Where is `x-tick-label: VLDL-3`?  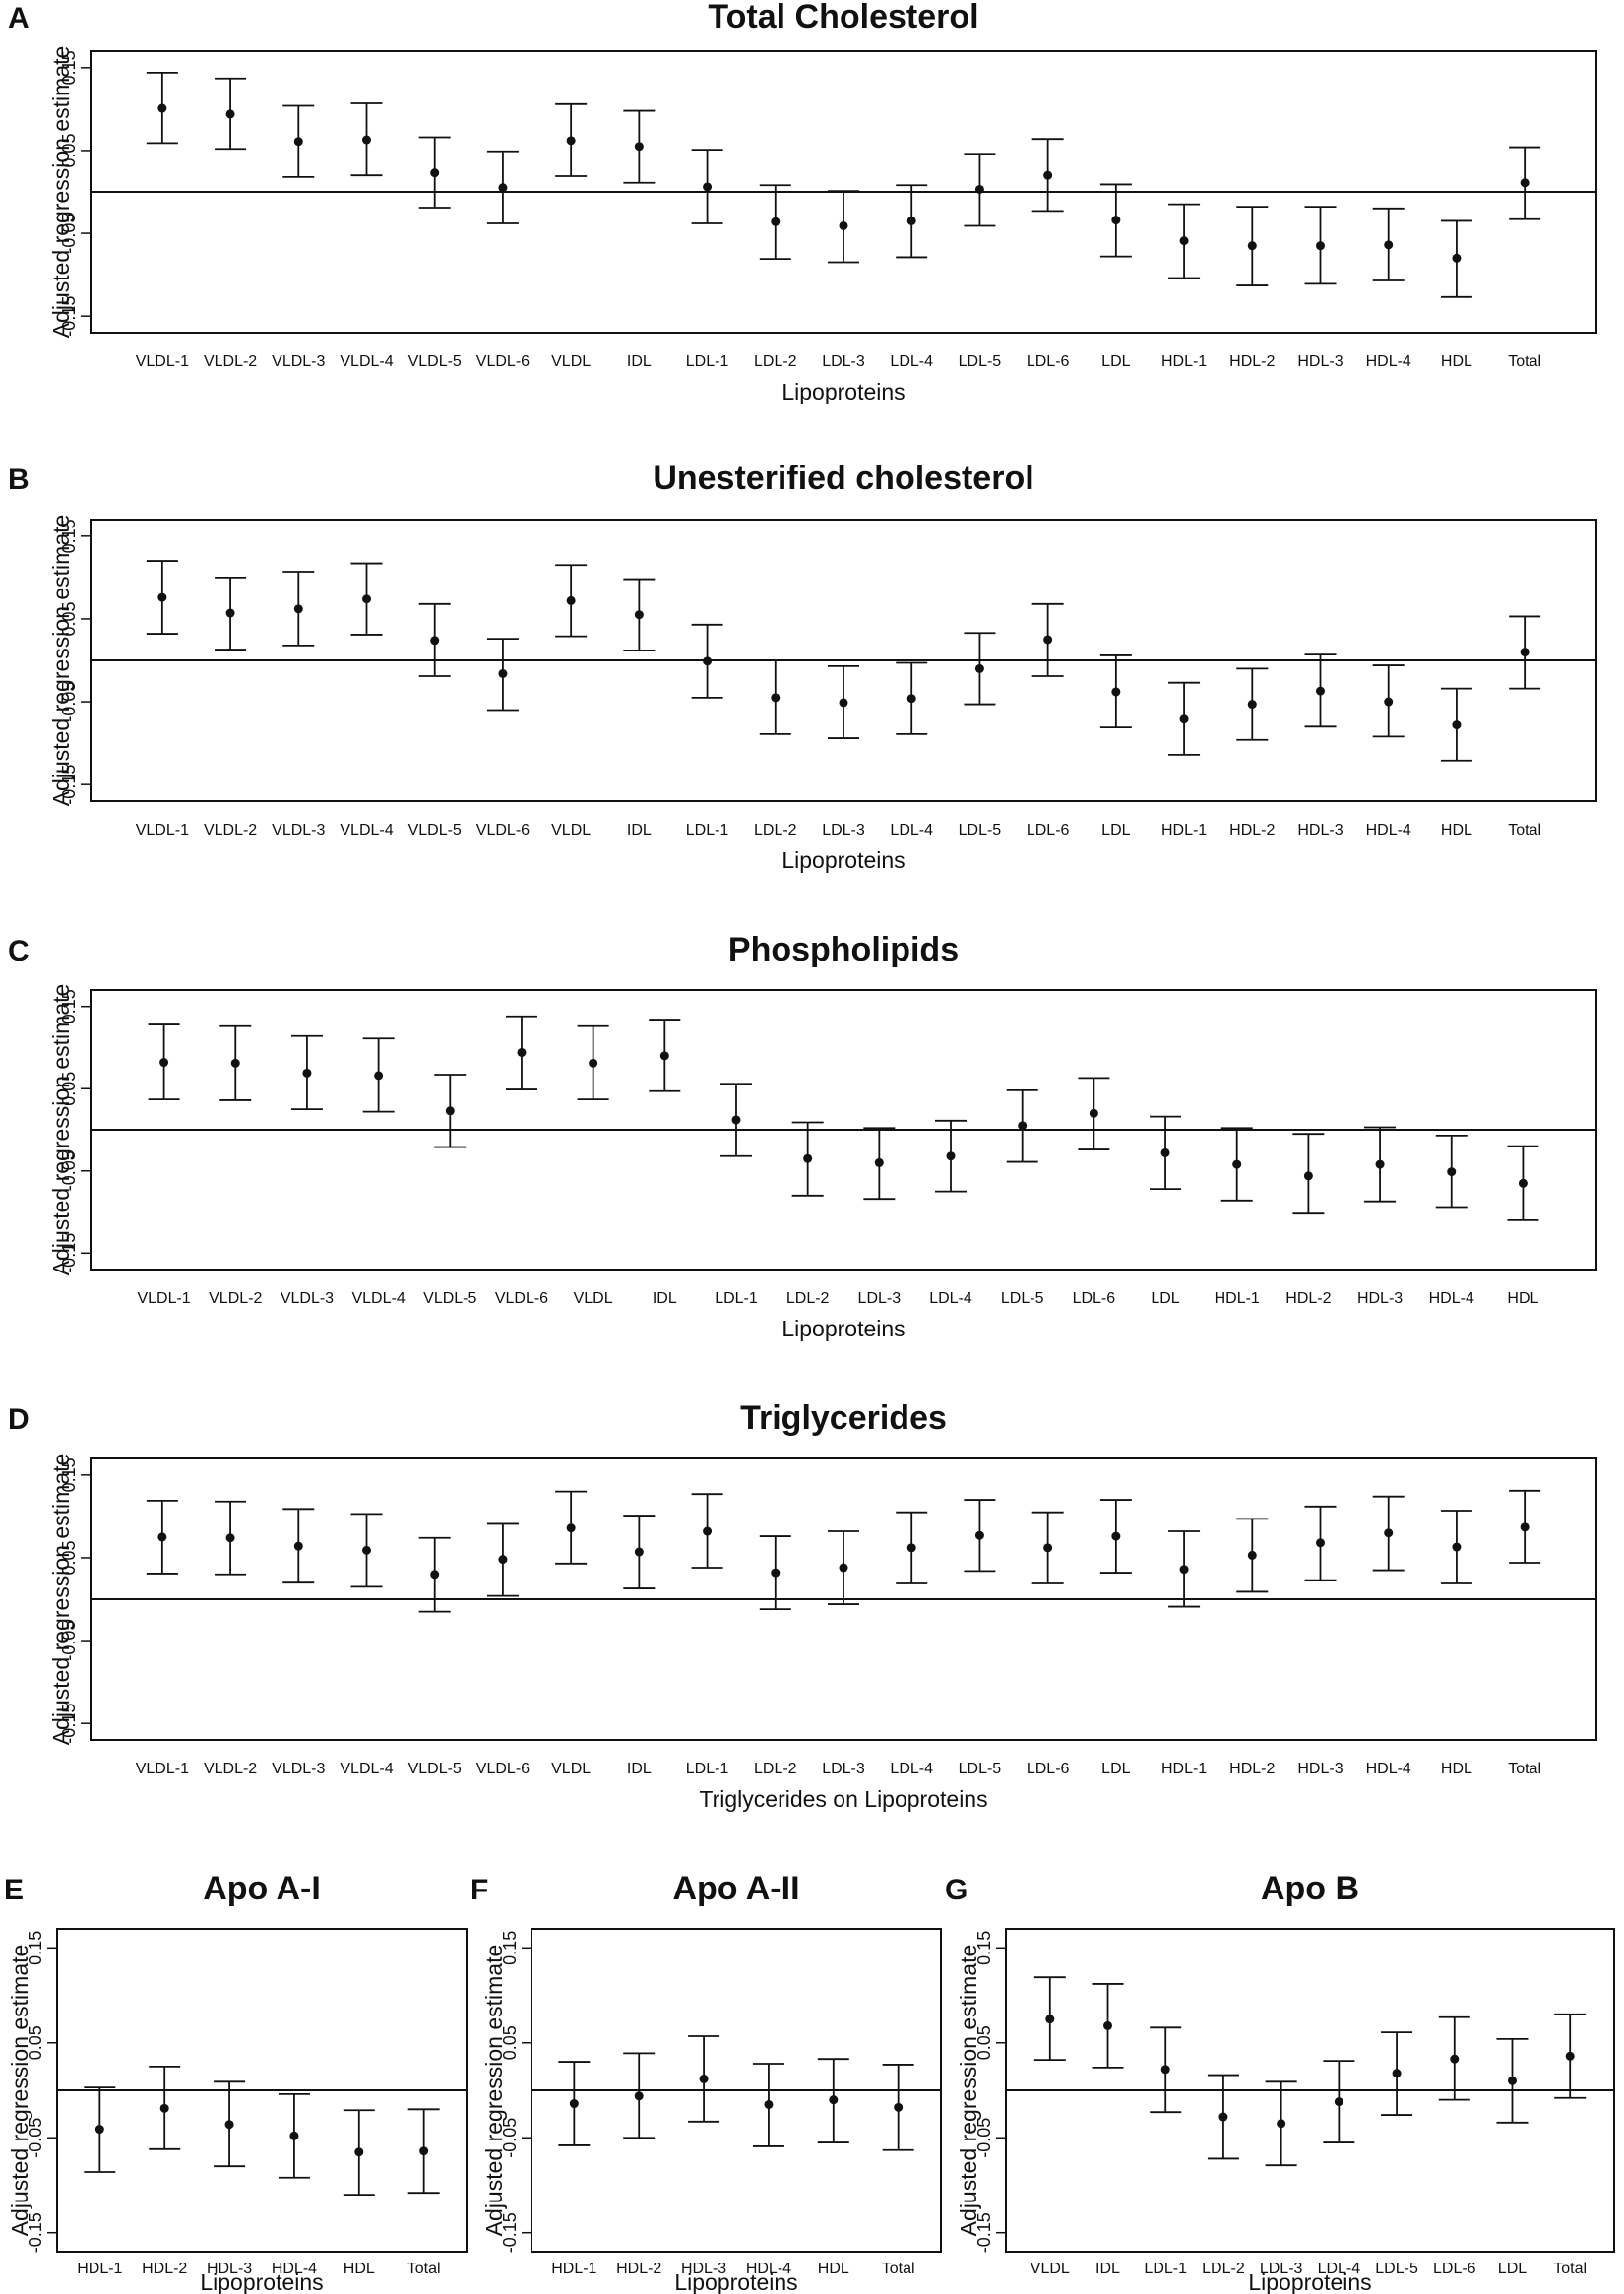 x-tick-label: VLDL-3 is located at coordinates (307, 1298).